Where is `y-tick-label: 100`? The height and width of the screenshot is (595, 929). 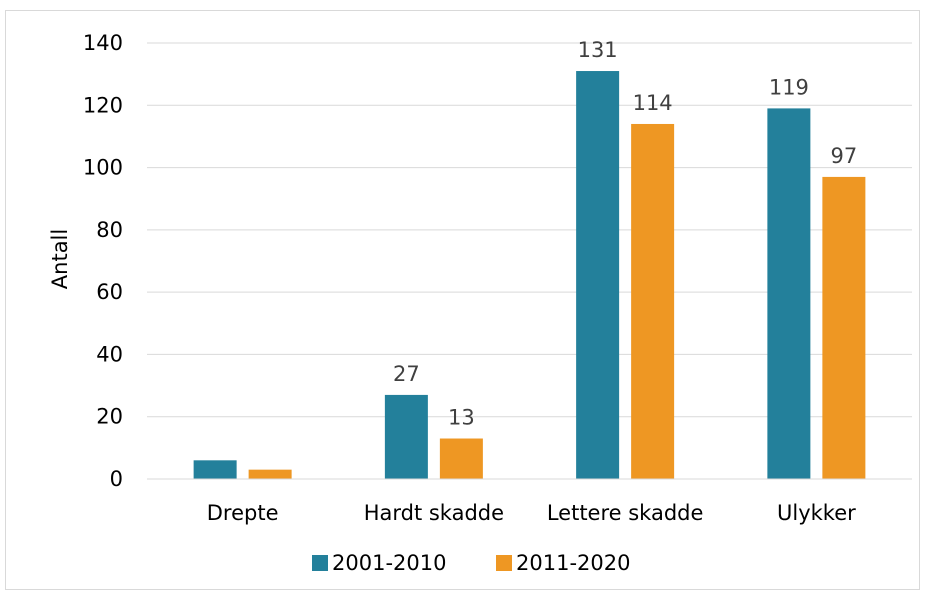 y-tick-label: 100 is located at coordinates (103, 168).